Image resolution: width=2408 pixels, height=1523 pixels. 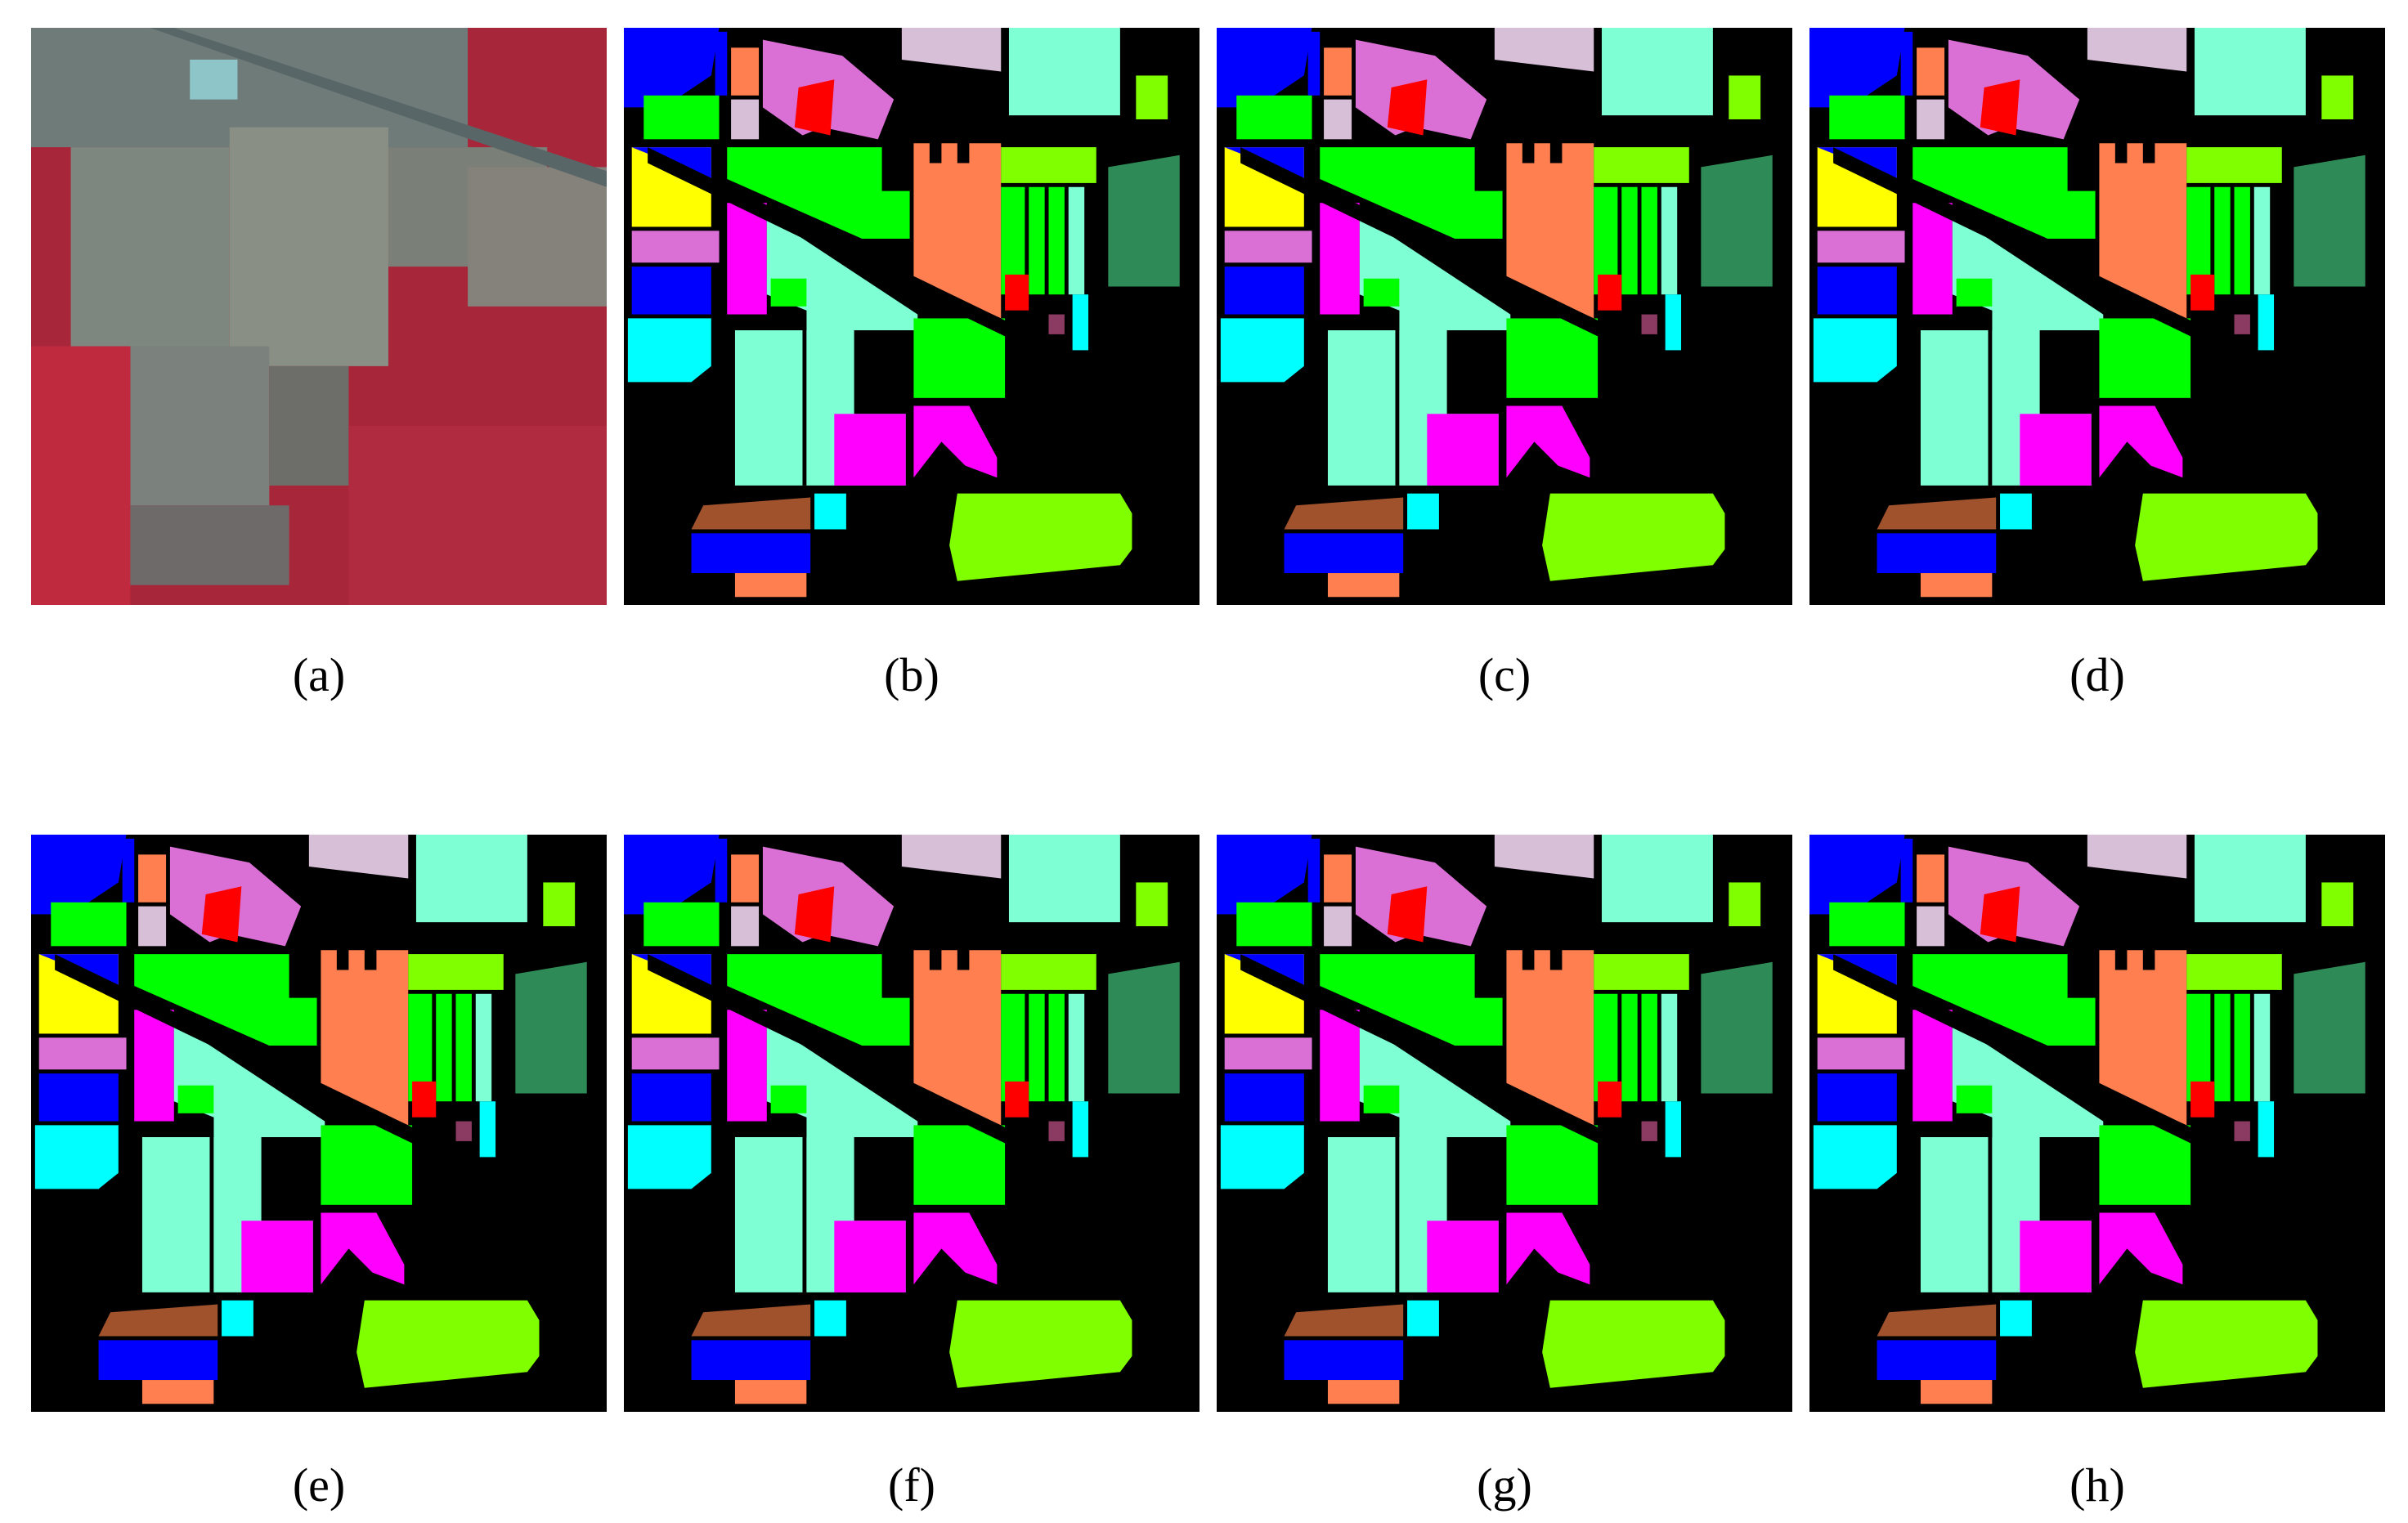 What do you see at coordinates (1504, 1485) in the screenshot?
I see `panel-label: (g)` at bounding box center [1504, 1485].